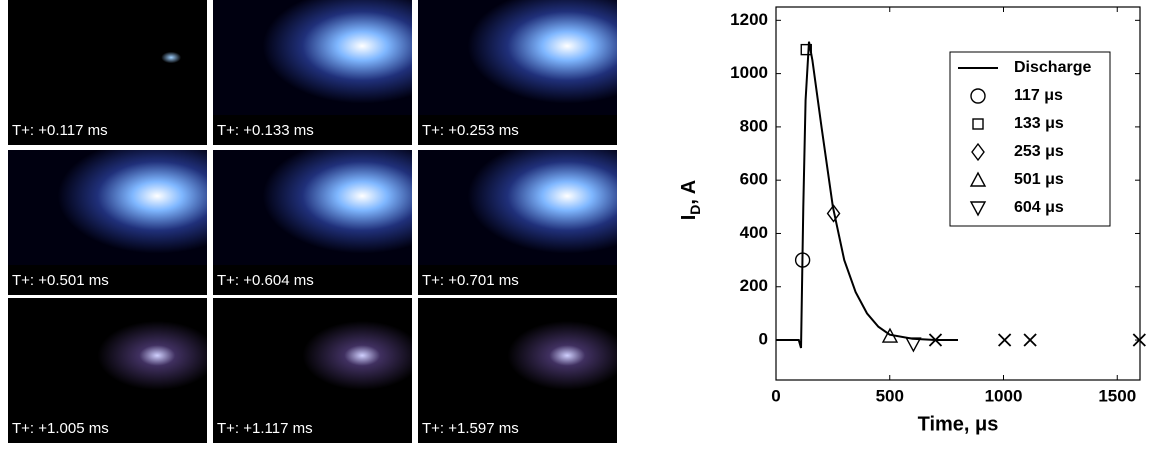  What do you see at coordinates (890, 395) in the screenshot?
I see `x-tick-label: 500` at bounding box center [890, 395].